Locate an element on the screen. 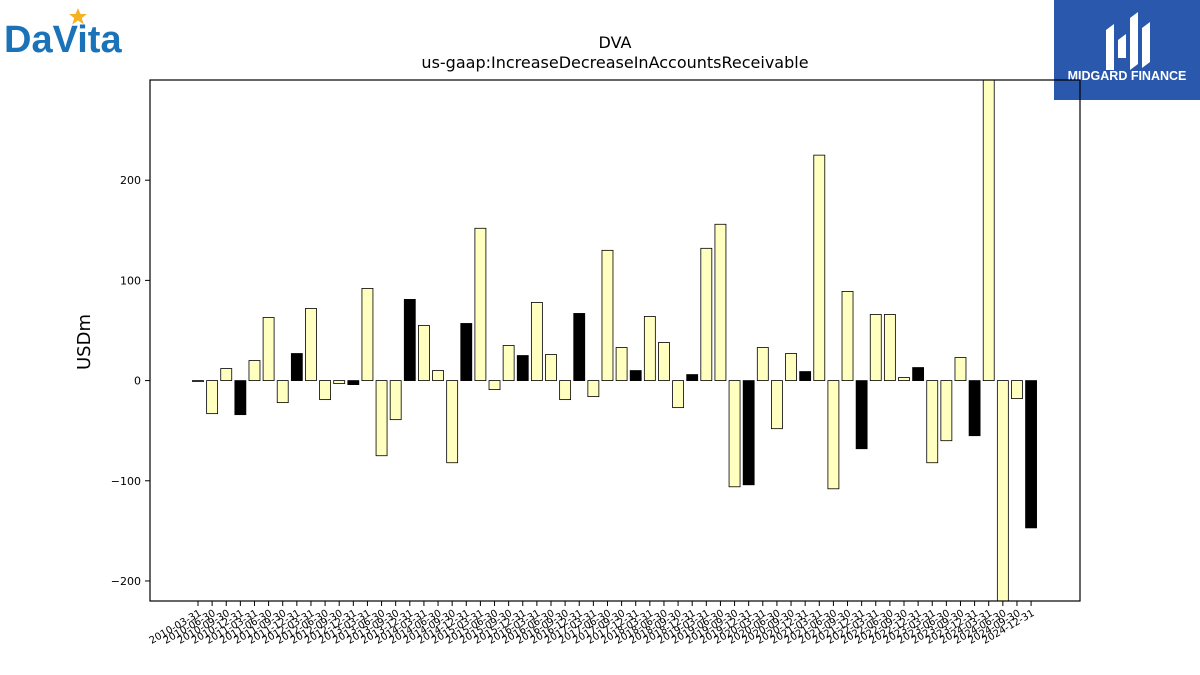 The height and width of the screenshot is (675, 1200). y-tick-label: 200 is located at coordinates (130, 180).